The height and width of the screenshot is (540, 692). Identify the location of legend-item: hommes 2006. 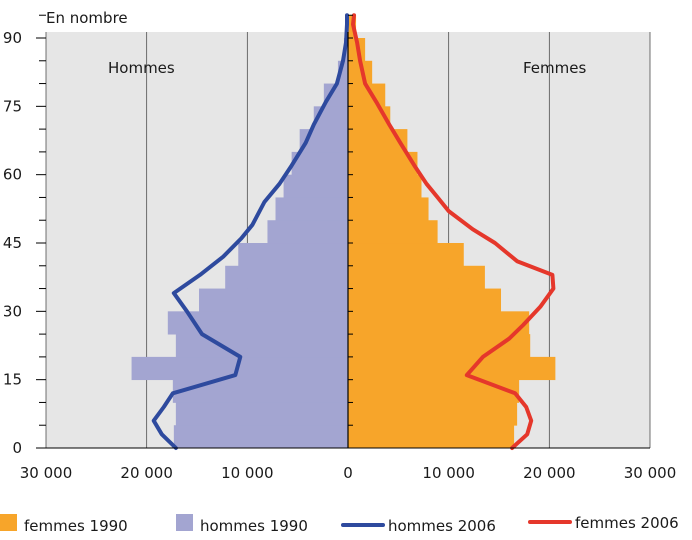
(418, 526).